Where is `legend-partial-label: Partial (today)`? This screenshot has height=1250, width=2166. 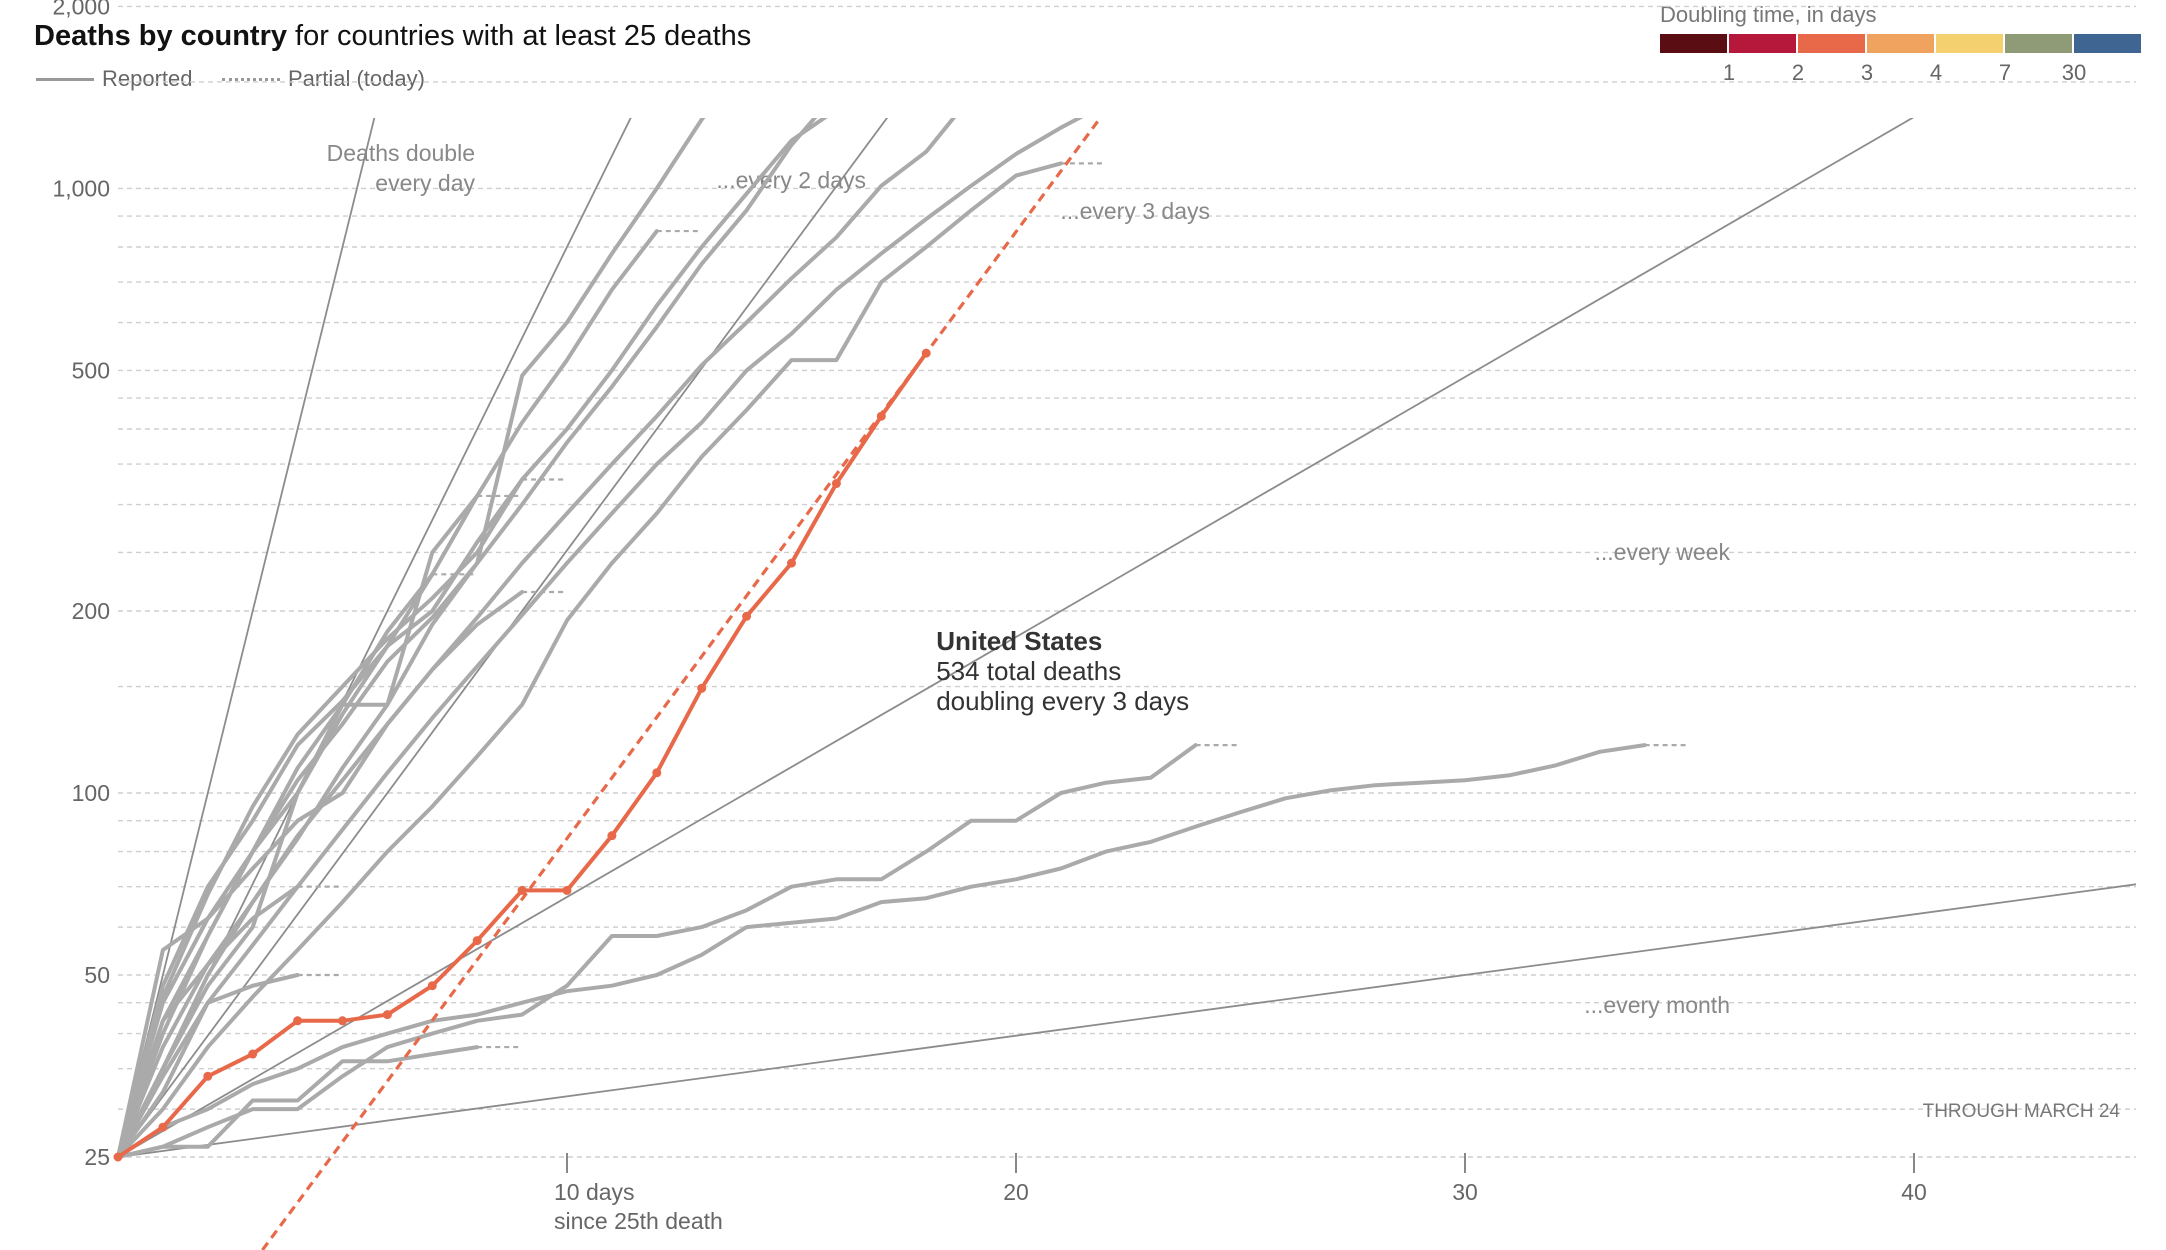 legend-partial-label: Partial (today) is located at coordinates (356, 78).